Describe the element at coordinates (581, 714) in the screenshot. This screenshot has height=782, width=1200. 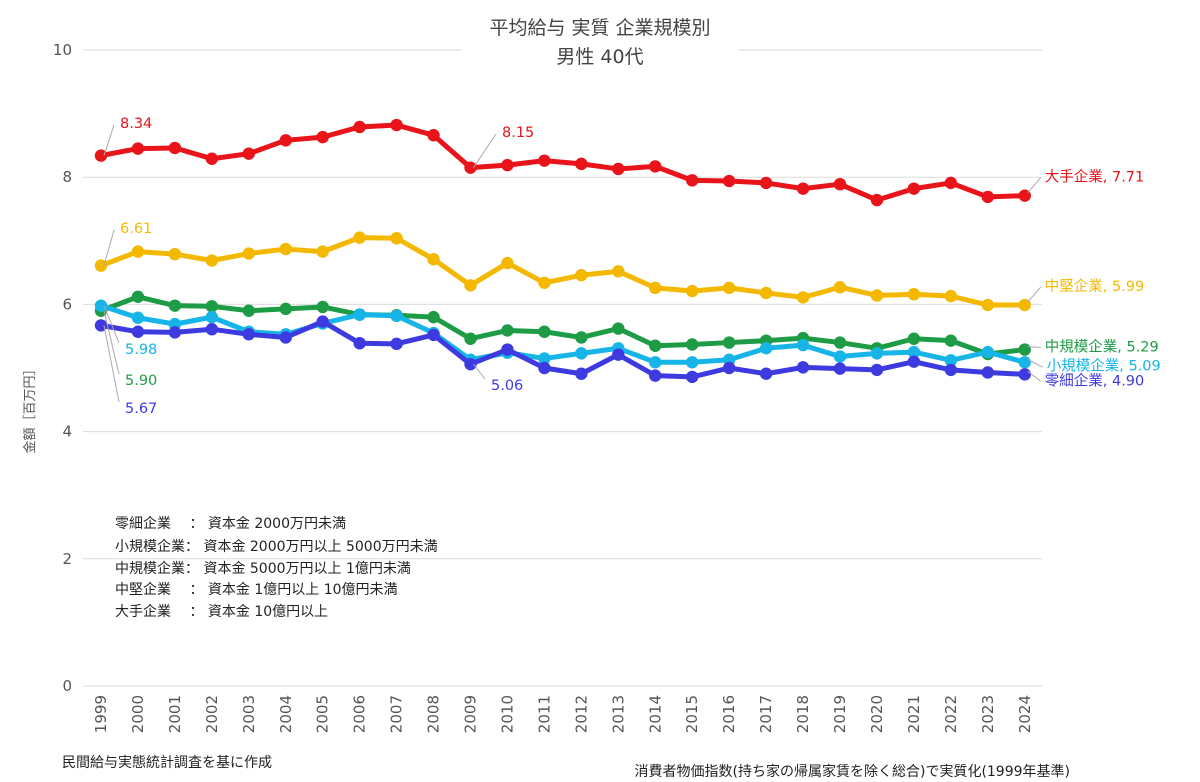
I see `x-tick-label: 2012` at that location.